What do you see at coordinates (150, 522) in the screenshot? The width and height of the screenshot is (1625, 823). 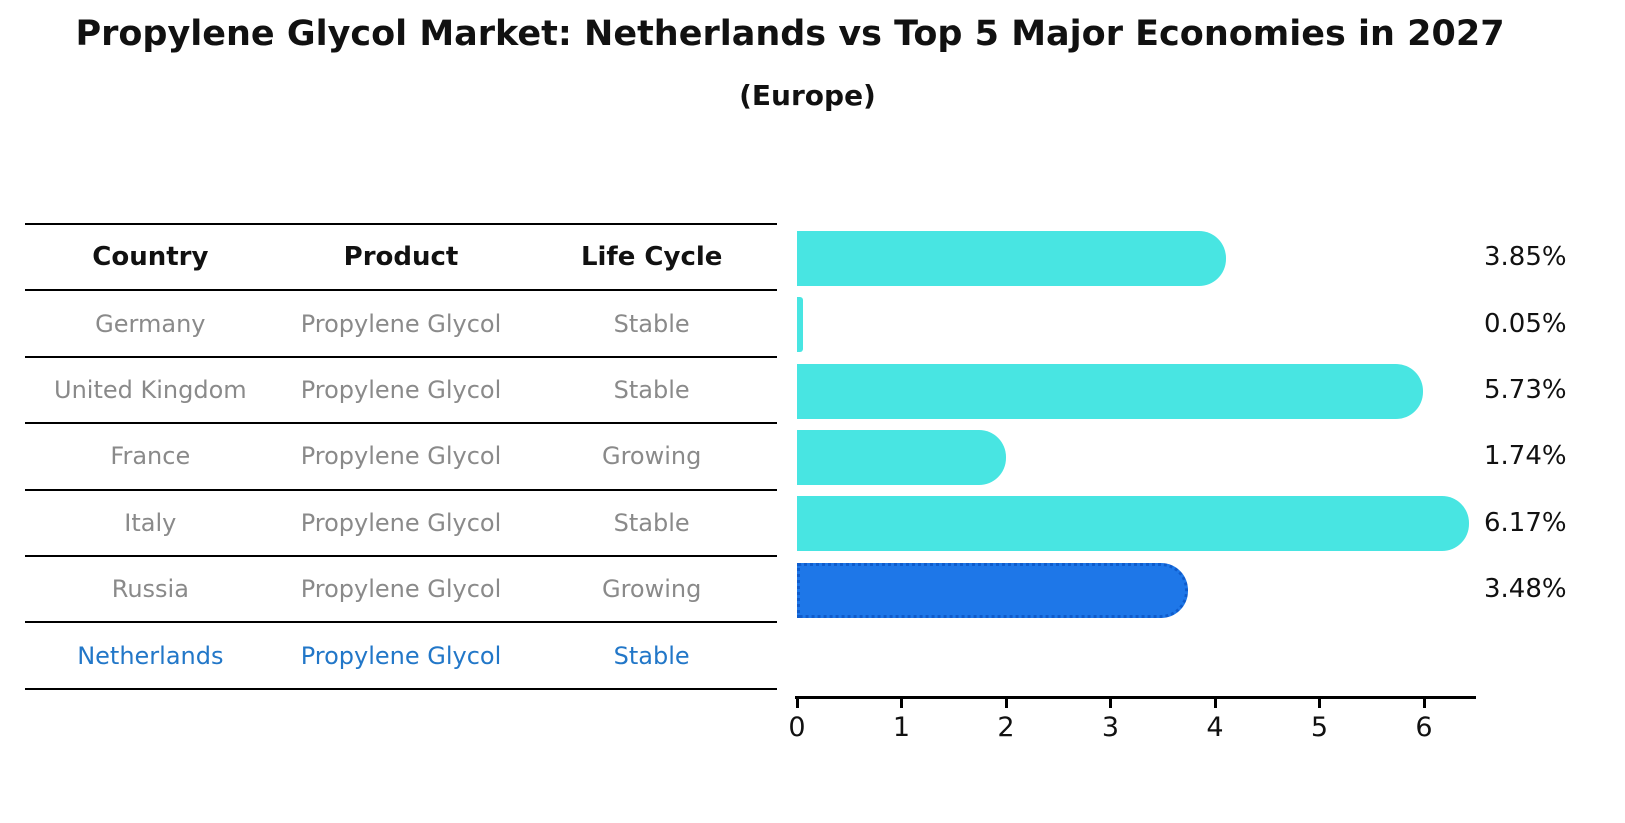 I see `country-cell: Italy` at bounding box center [150, 522].